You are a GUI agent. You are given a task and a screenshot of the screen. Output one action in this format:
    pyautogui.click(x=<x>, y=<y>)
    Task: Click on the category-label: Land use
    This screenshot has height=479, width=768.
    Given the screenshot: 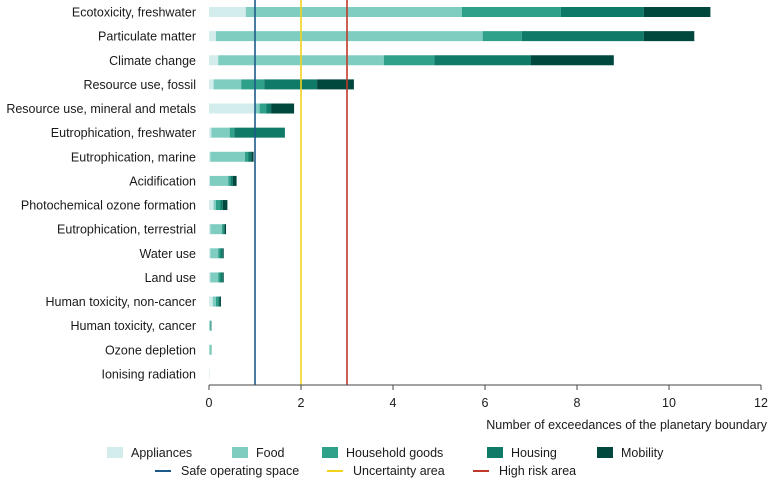 What is the action you would take?
    pyautogui.click(x=170, y=278)
    